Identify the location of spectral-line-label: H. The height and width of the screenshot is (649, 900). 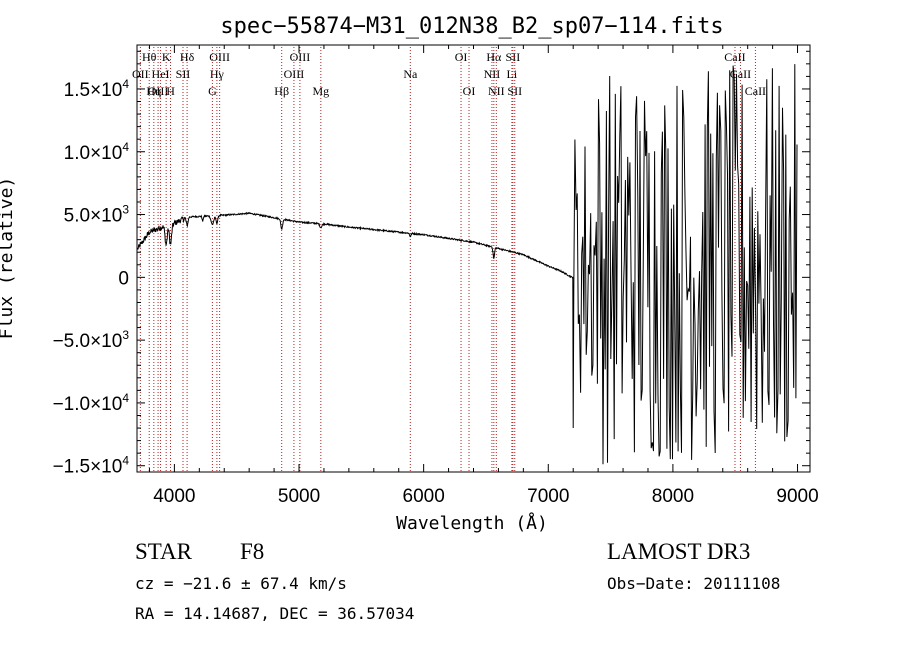
(170, 91).